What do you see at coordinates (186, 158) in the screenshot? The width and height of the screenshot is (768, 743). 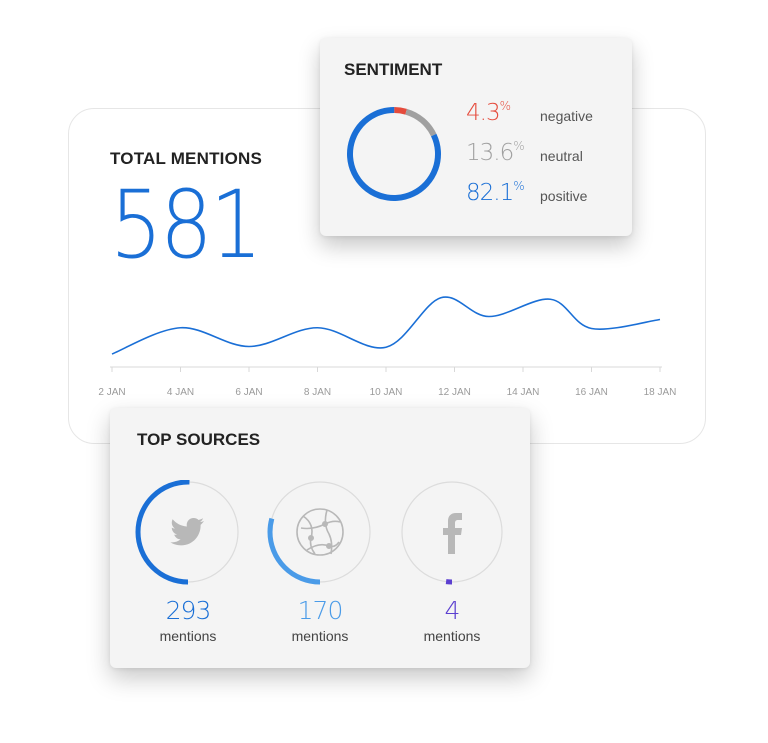 I see `total-mentions-title: TOTAL MENTIONS` at bounding box center [186, 158].